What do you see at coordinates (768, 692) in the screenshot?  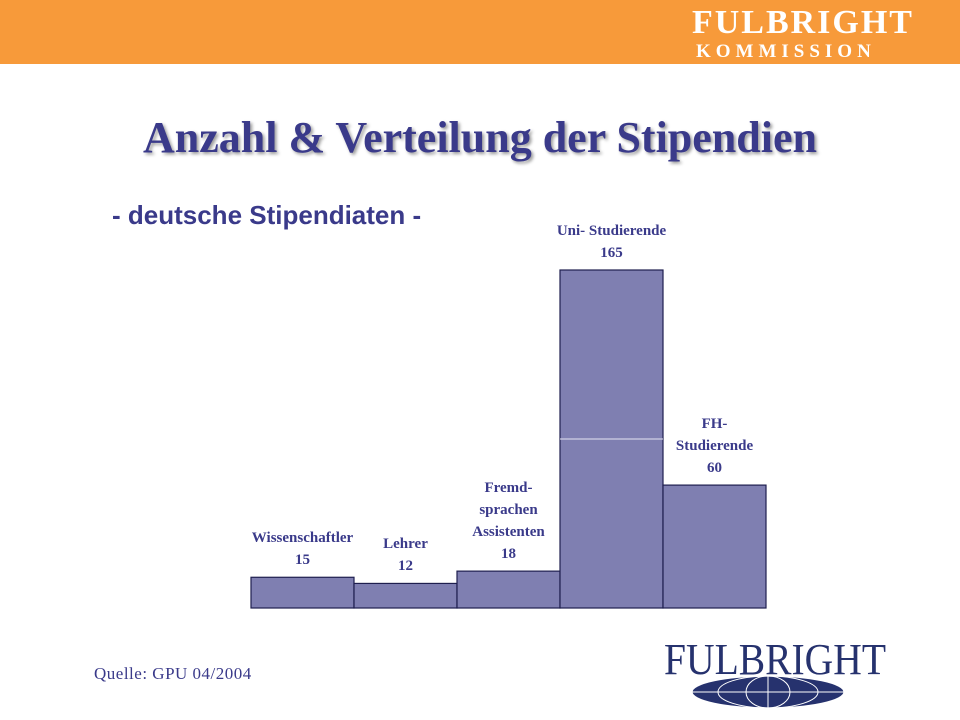 I see `globe-icon` at bounding box center [768, 692].